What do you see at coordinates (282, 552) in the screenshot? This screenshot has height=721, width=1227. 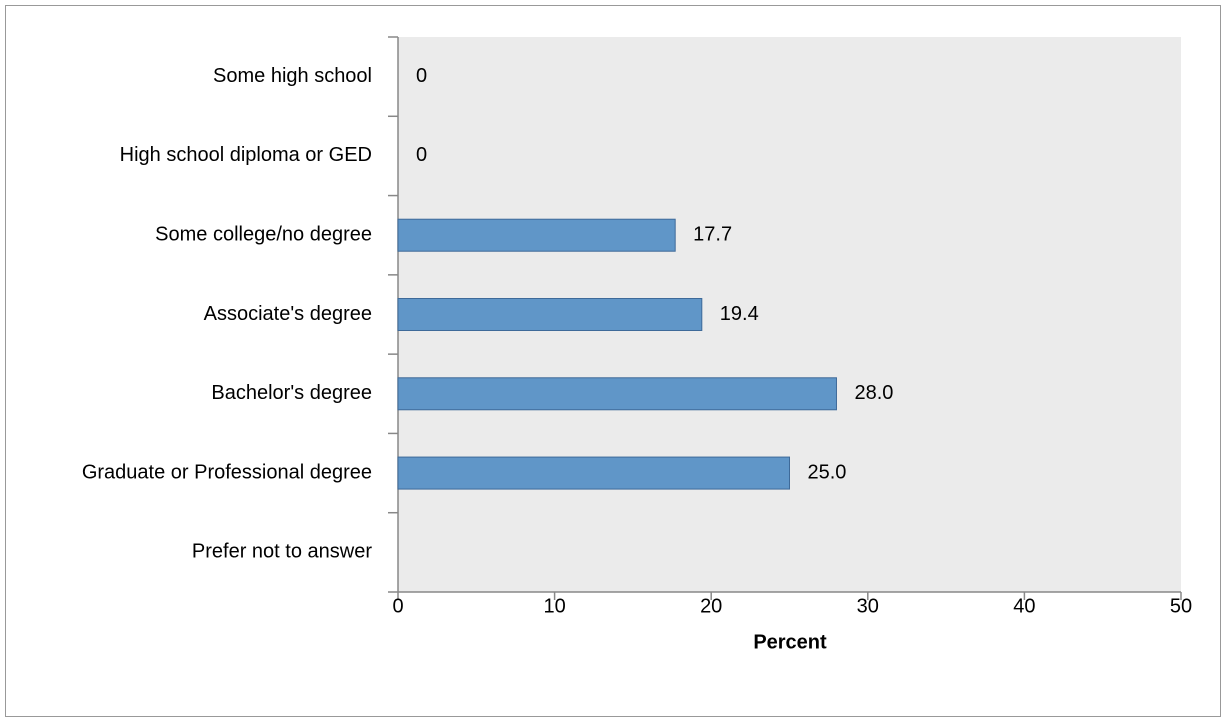 I see `y-tick-label: Prefer not to answer` at bounding box center [282, 552].